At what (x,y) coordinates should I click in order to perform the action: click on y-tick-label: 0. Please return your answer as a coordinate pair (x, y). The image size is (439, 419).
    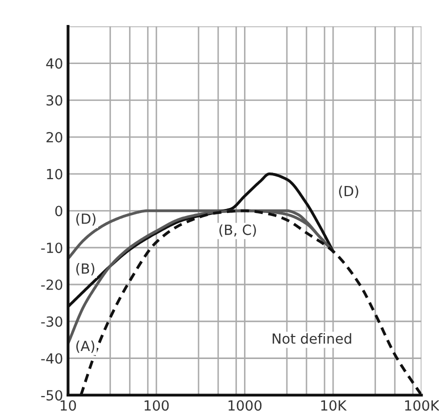
    Looking at the image, I should click on (58, 211).